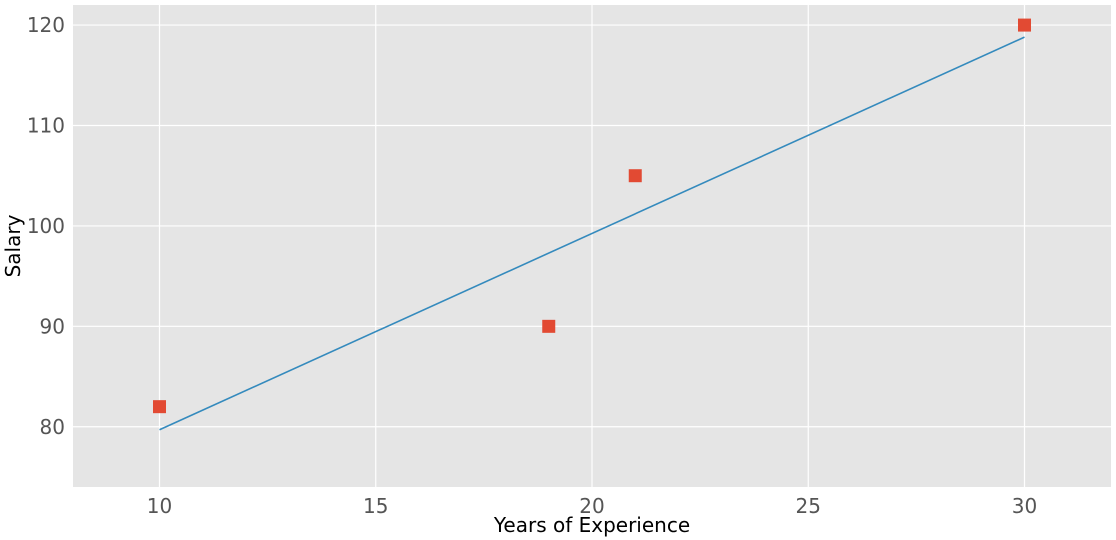  What do you see at coordinates (1024, 506) in the screenshot?
I see `x-tick-label: 30` at bounding box center [1024, 506].